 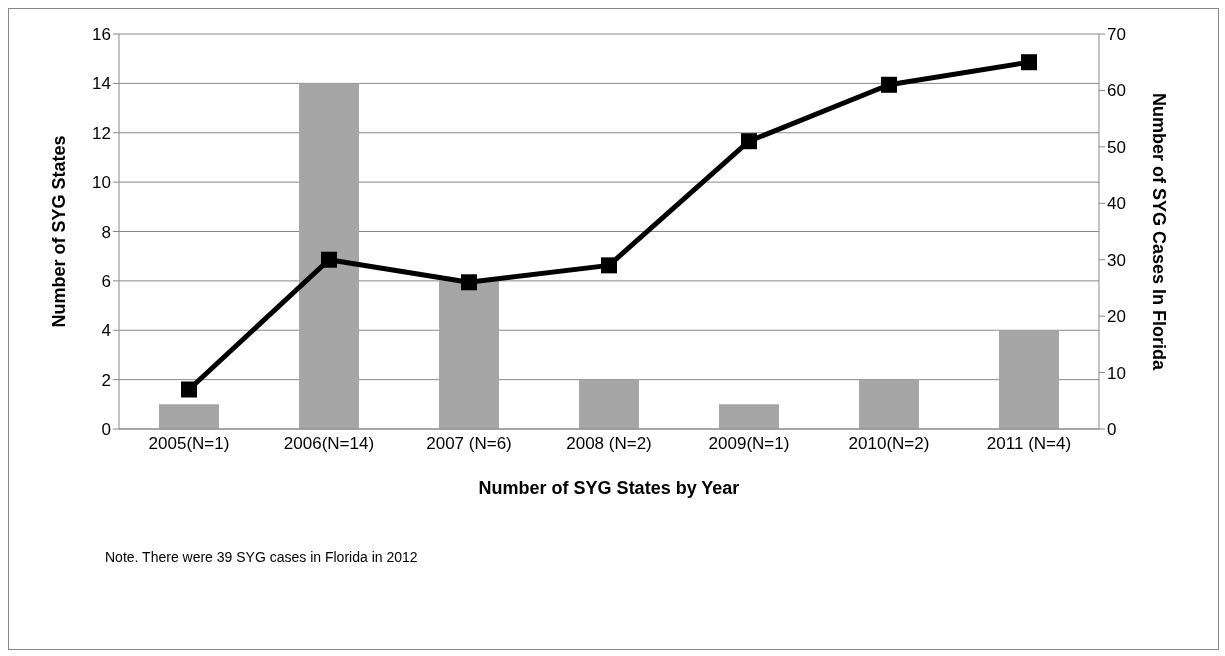 I want to click on y-axis-title: Number of SYG States, so click(x=59, y=231).